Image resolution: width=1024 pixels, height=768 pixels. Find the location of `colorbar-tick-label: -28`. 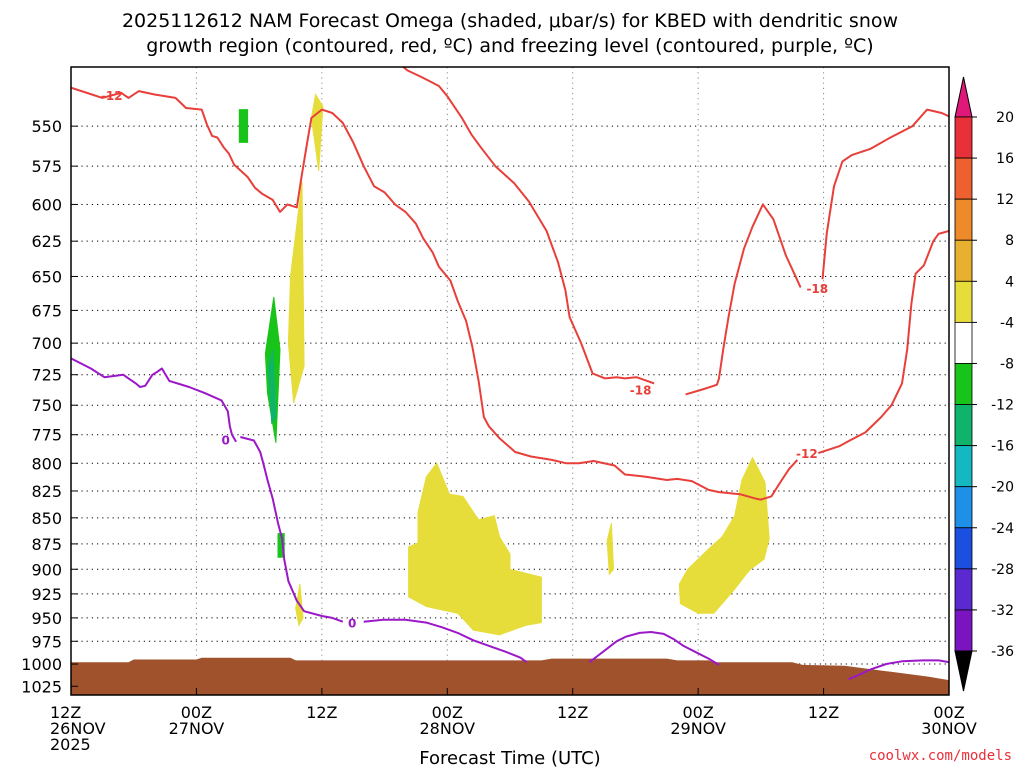

colorbar-tick-label: -28 is located at coordinates (1002, 570).